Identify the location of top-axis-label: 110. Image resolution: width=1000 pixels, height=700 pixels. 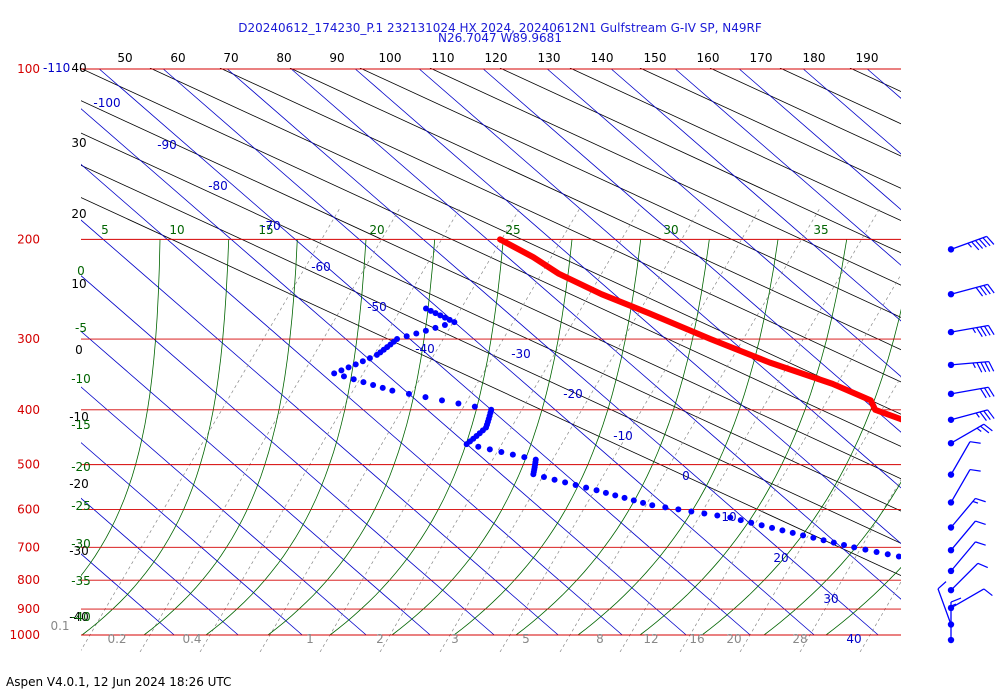
(443, 58).